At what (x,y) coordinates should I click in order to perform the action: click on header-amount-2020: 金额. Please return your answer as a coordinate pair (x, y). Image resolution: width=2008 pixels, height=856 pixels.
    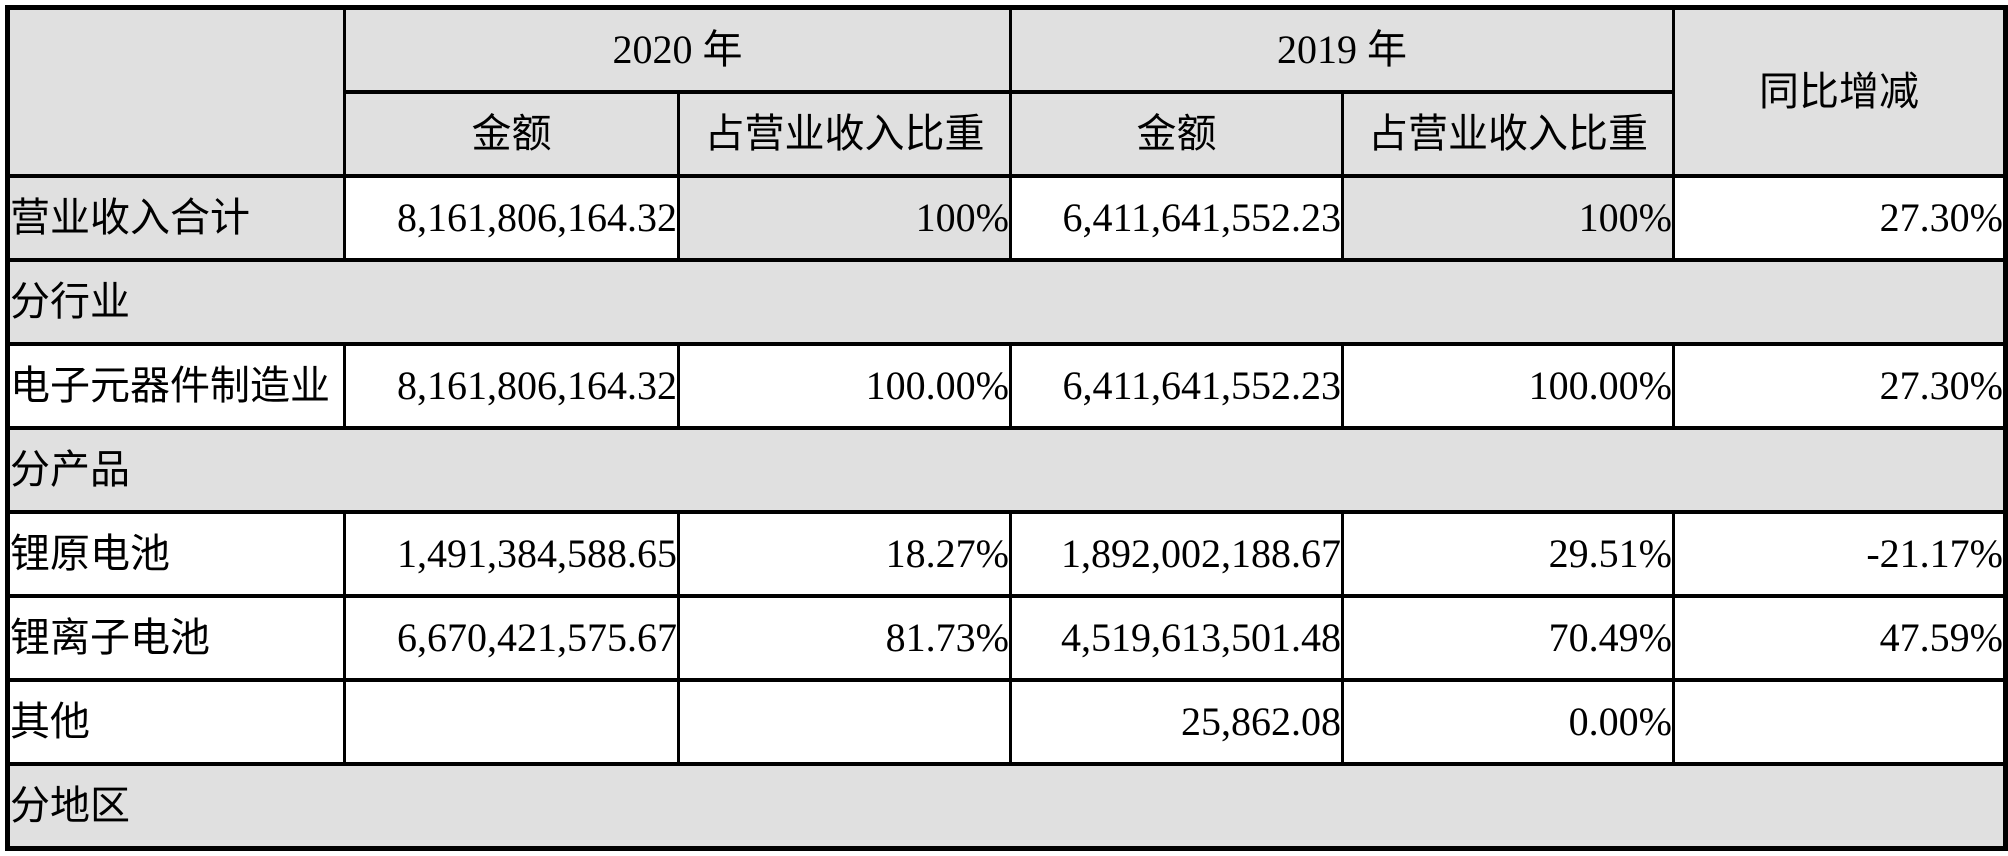
    Looking at the image, I should click on (511, 134).